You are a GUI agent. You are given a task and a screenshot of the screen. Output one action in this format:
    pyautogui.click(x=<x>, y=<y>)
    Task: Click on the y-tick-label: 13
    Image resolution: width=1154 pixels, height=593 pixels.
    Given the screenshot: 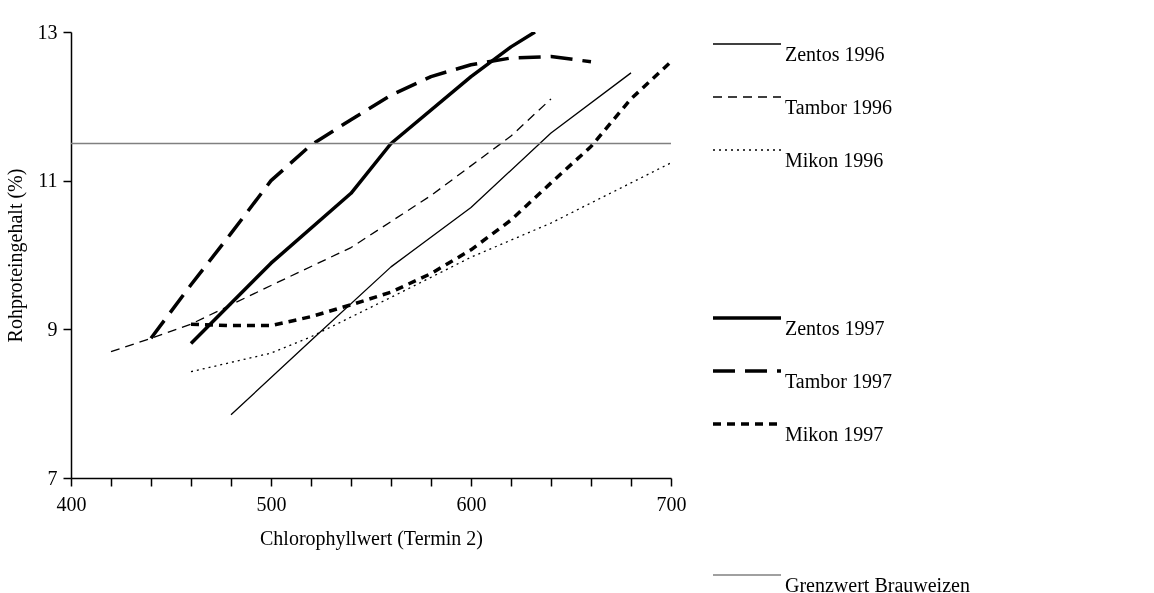 What is the action you would take?
    pyautogui.click(x=47, y=31)
    